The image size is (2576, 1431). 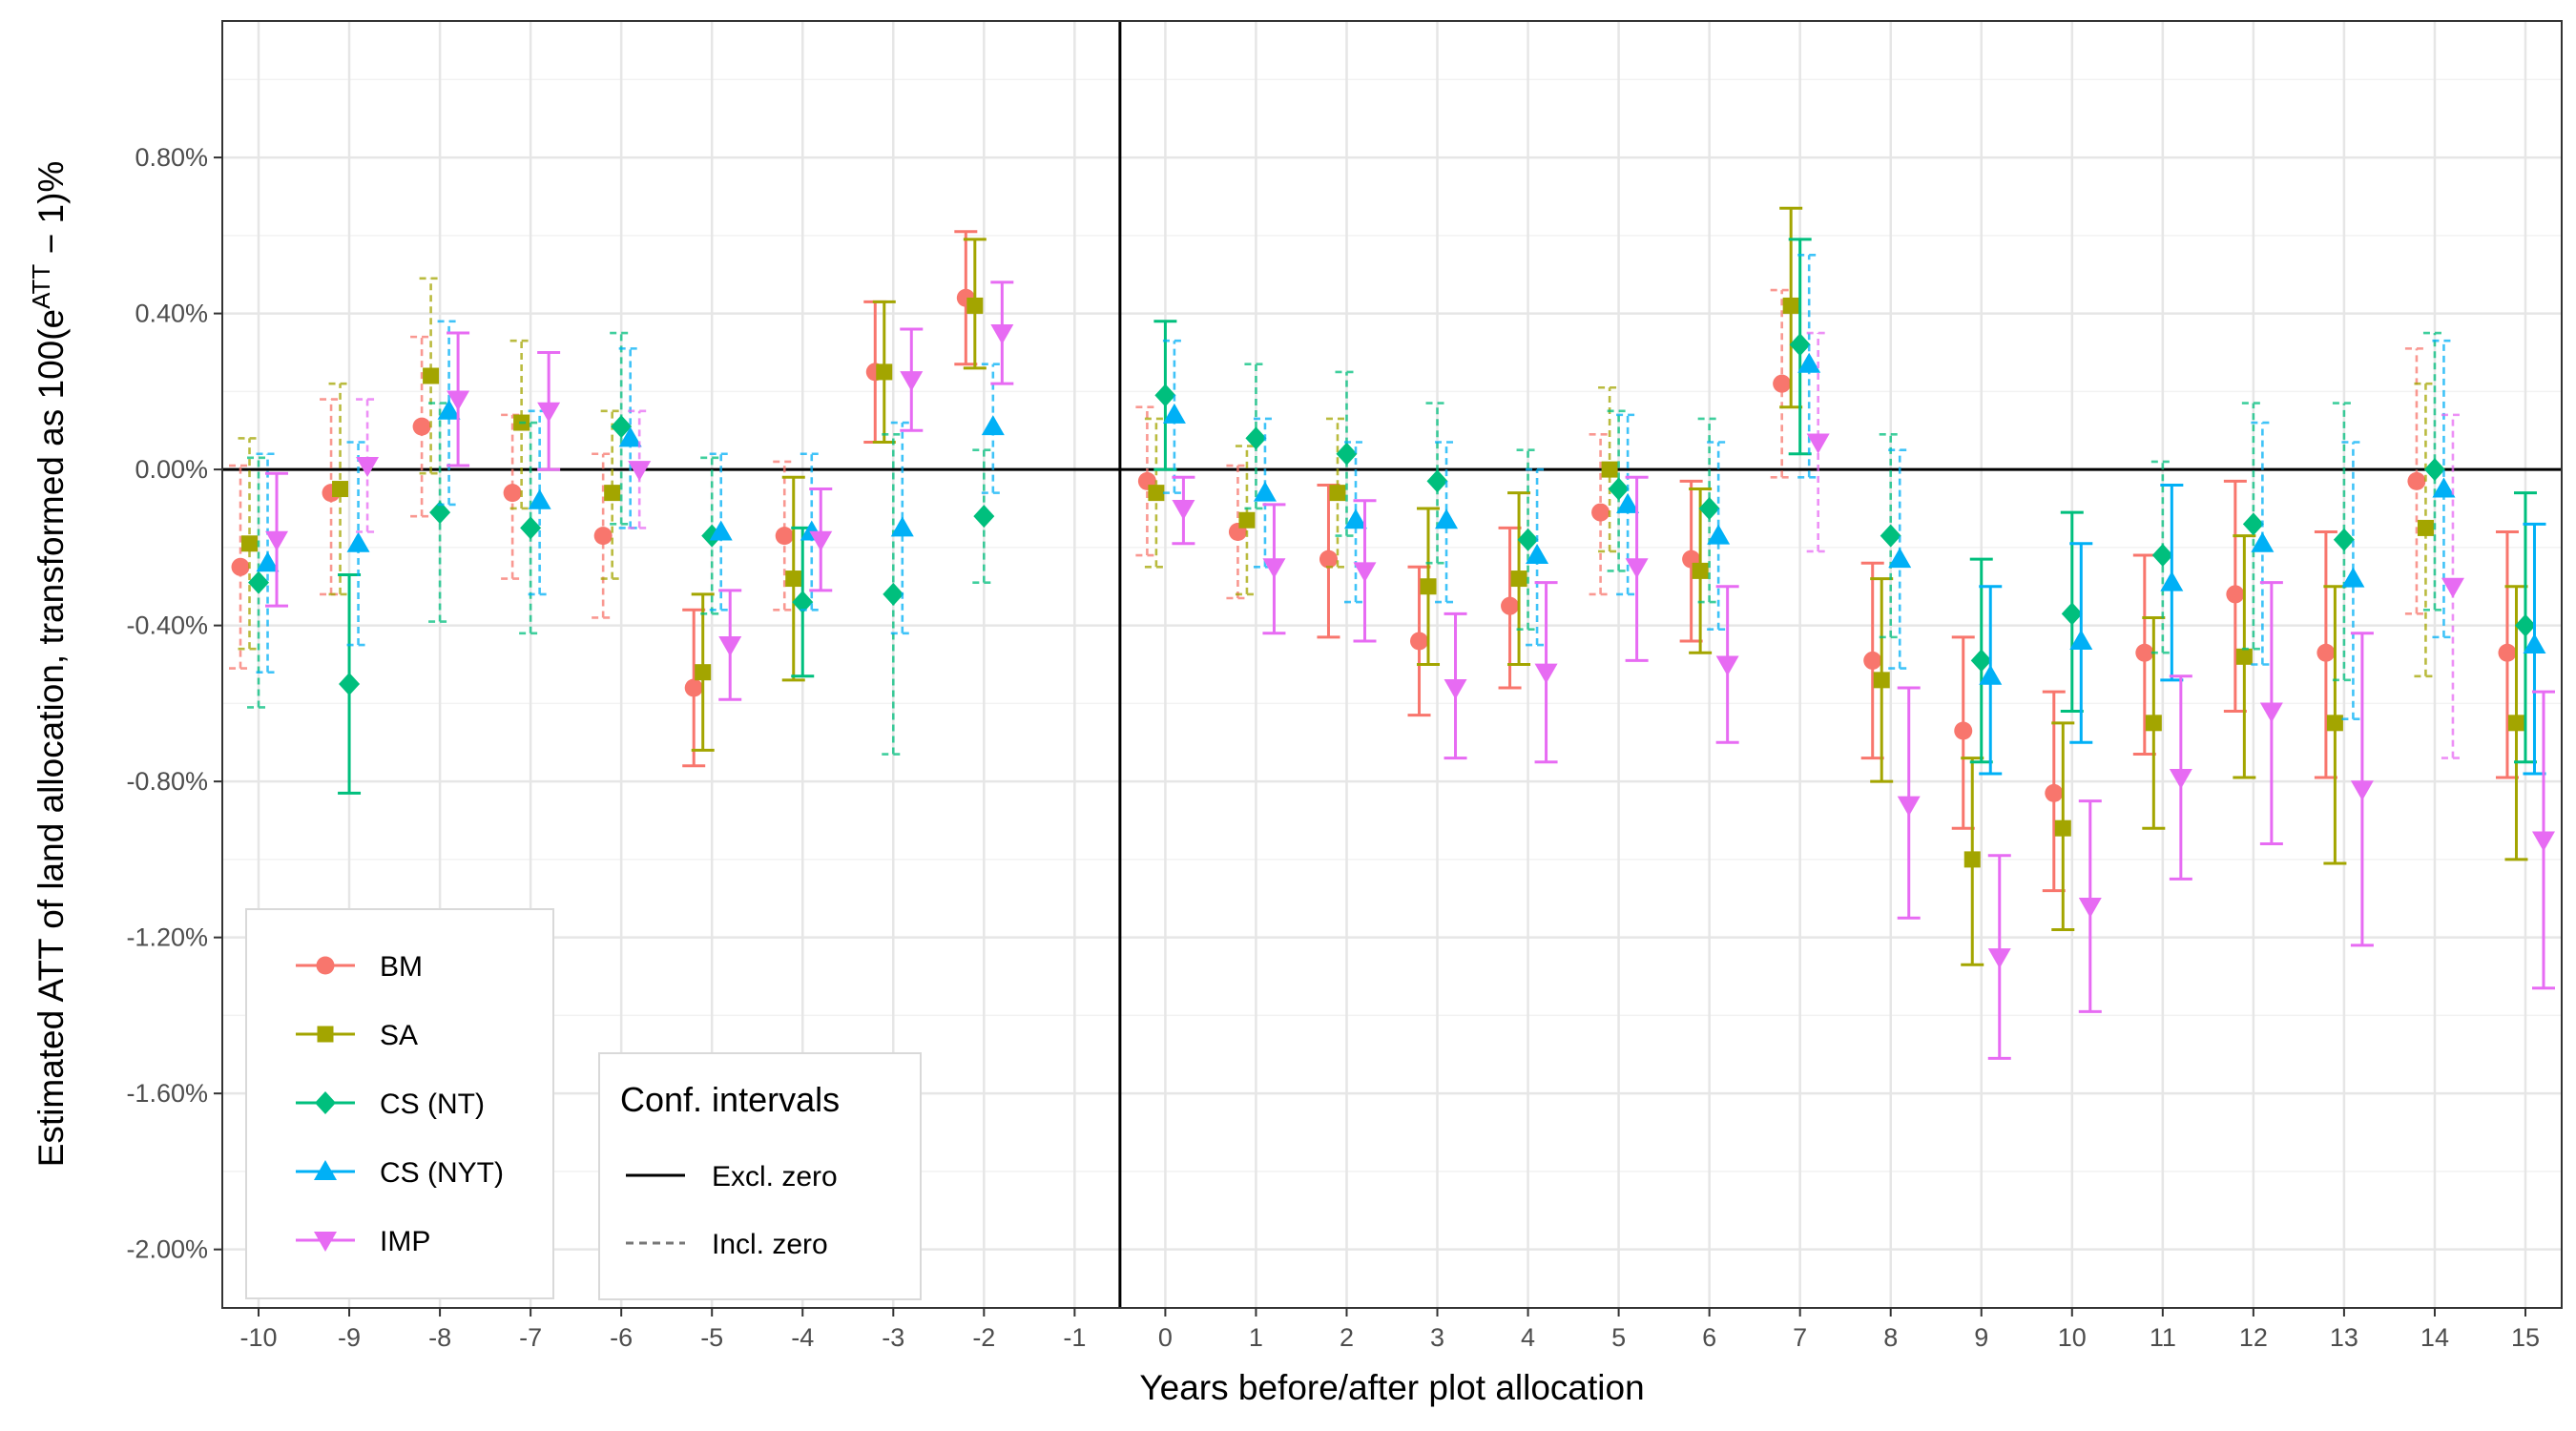 I want to click on legend-label: SA, so click(x=399, y=1035).